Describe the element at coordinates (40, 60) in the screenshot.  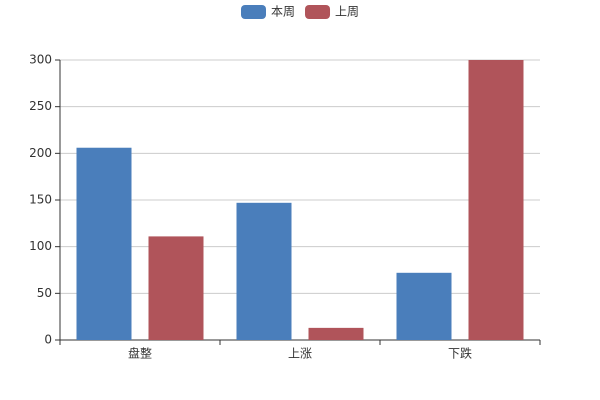
I see `y-tick-label: 300` at that location.